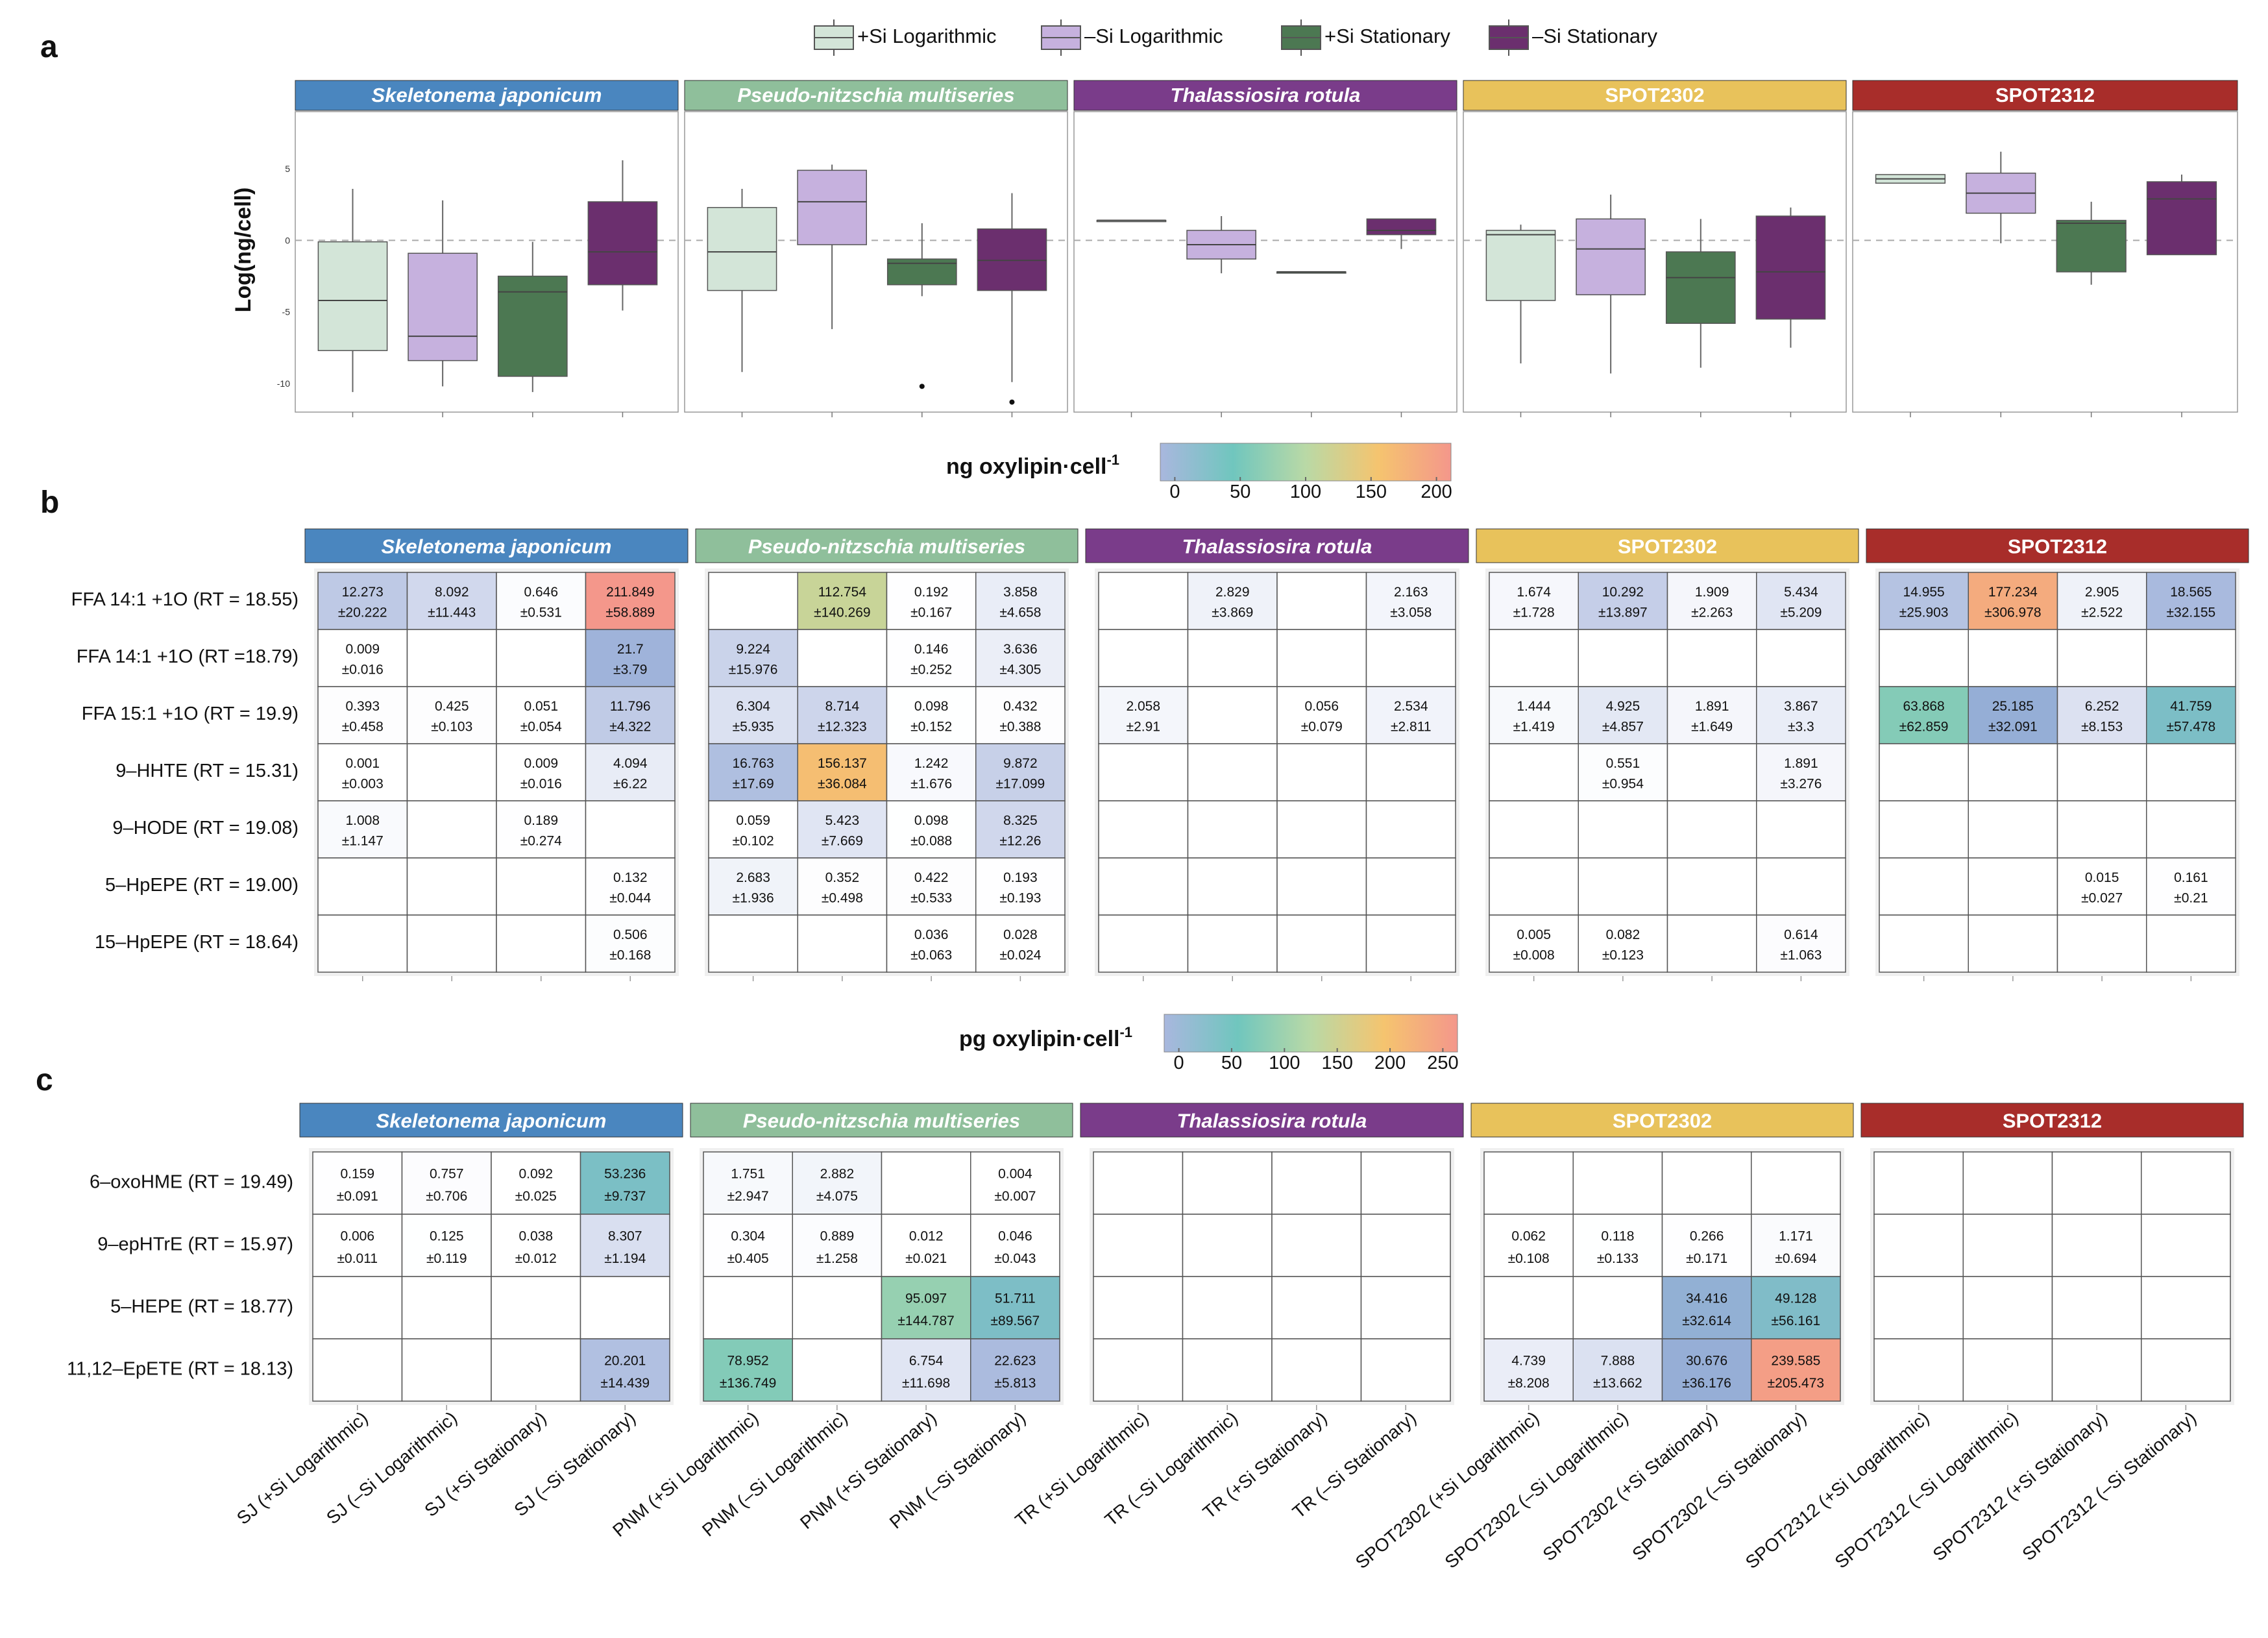 Image resolution: width=2268 pixels, height=1638 pixels. What do you see at coordinates (2191, 592) in the screenshot?
I see `cell-mean-label: 18.565` at bounding box center [2191, 592].